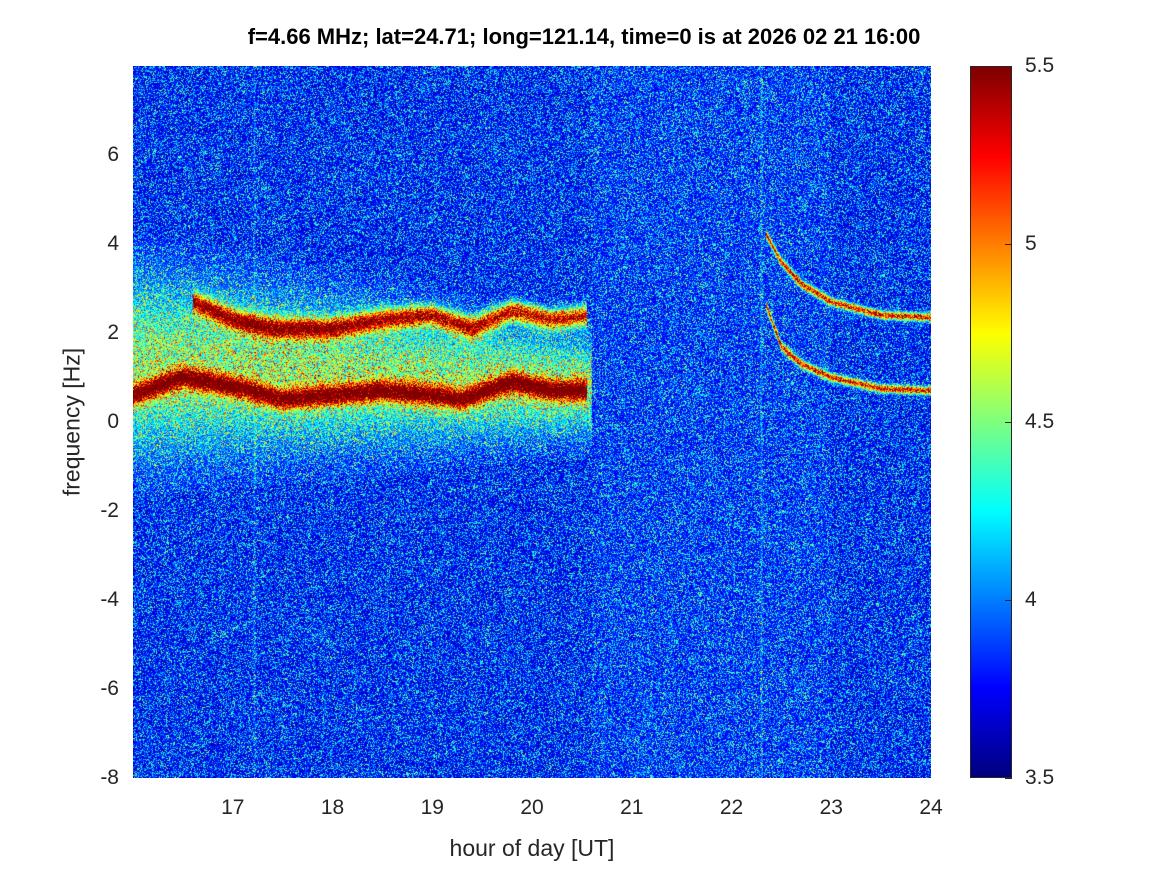  I want to click on y-tick-label: 0, so click(113, 421).